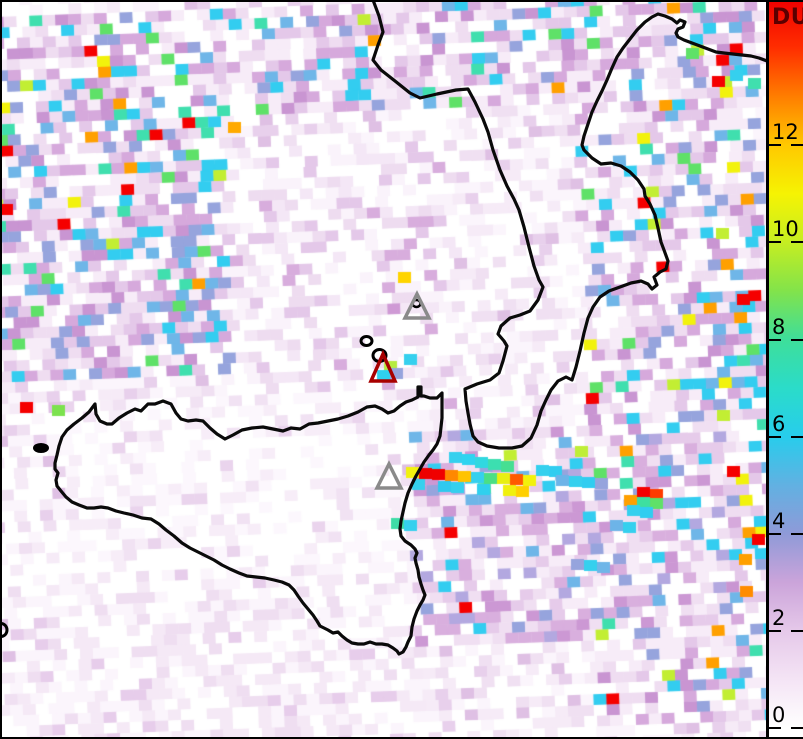  Describe the element at coordinates (779, 521) in the screenshot. I see `colorbar-tick-label: 4` at that location.